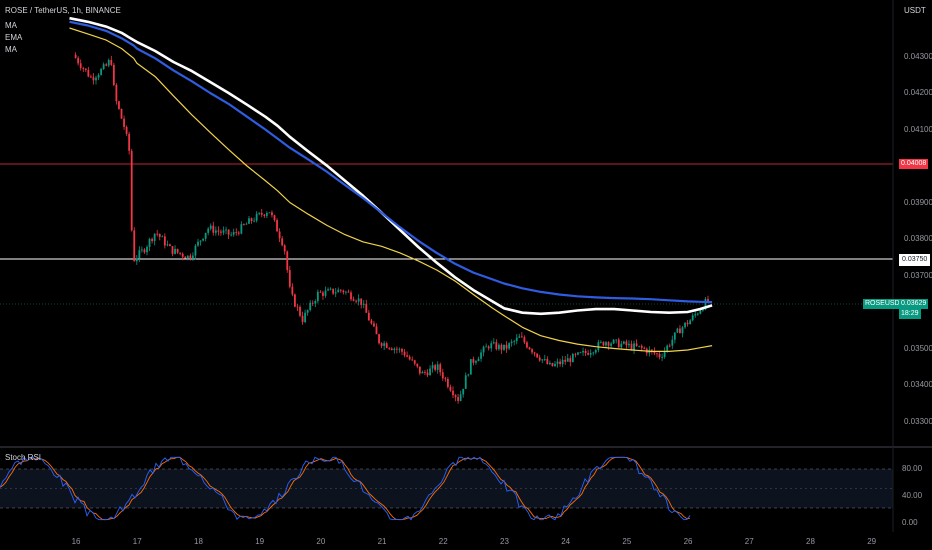 The image size is (932, 550). I want to click on stoch-k-line, so click(345, 488).